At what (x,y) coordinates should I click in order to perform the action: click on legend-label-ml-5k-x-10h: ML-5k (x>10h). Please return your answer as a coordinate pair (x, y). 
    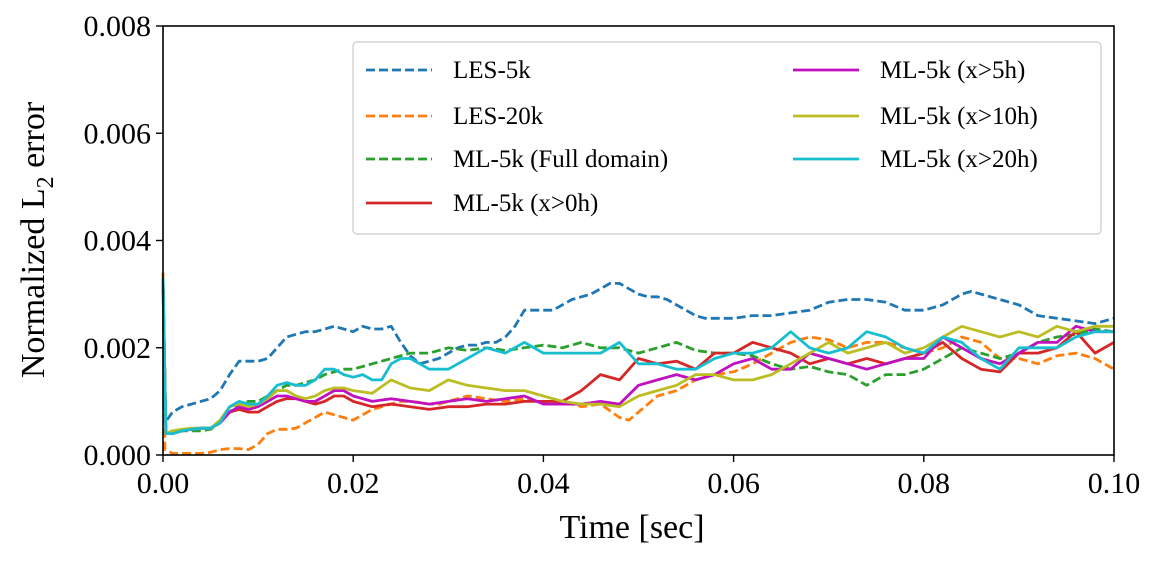
    Looking at the image, I should click on (959, 116).